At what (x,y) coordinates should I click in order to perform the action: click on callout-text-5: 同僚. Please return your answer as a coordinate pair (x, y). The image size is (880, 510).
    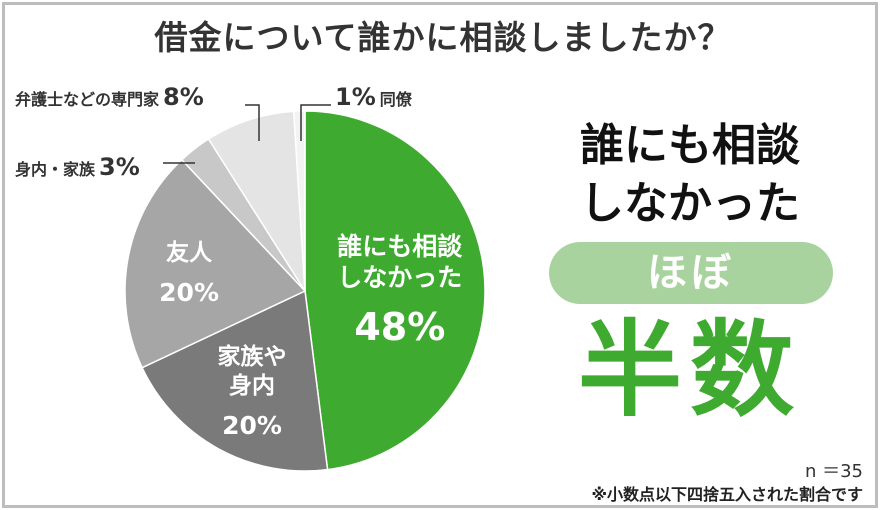
    Looking at the image, I should click on (396, 99).